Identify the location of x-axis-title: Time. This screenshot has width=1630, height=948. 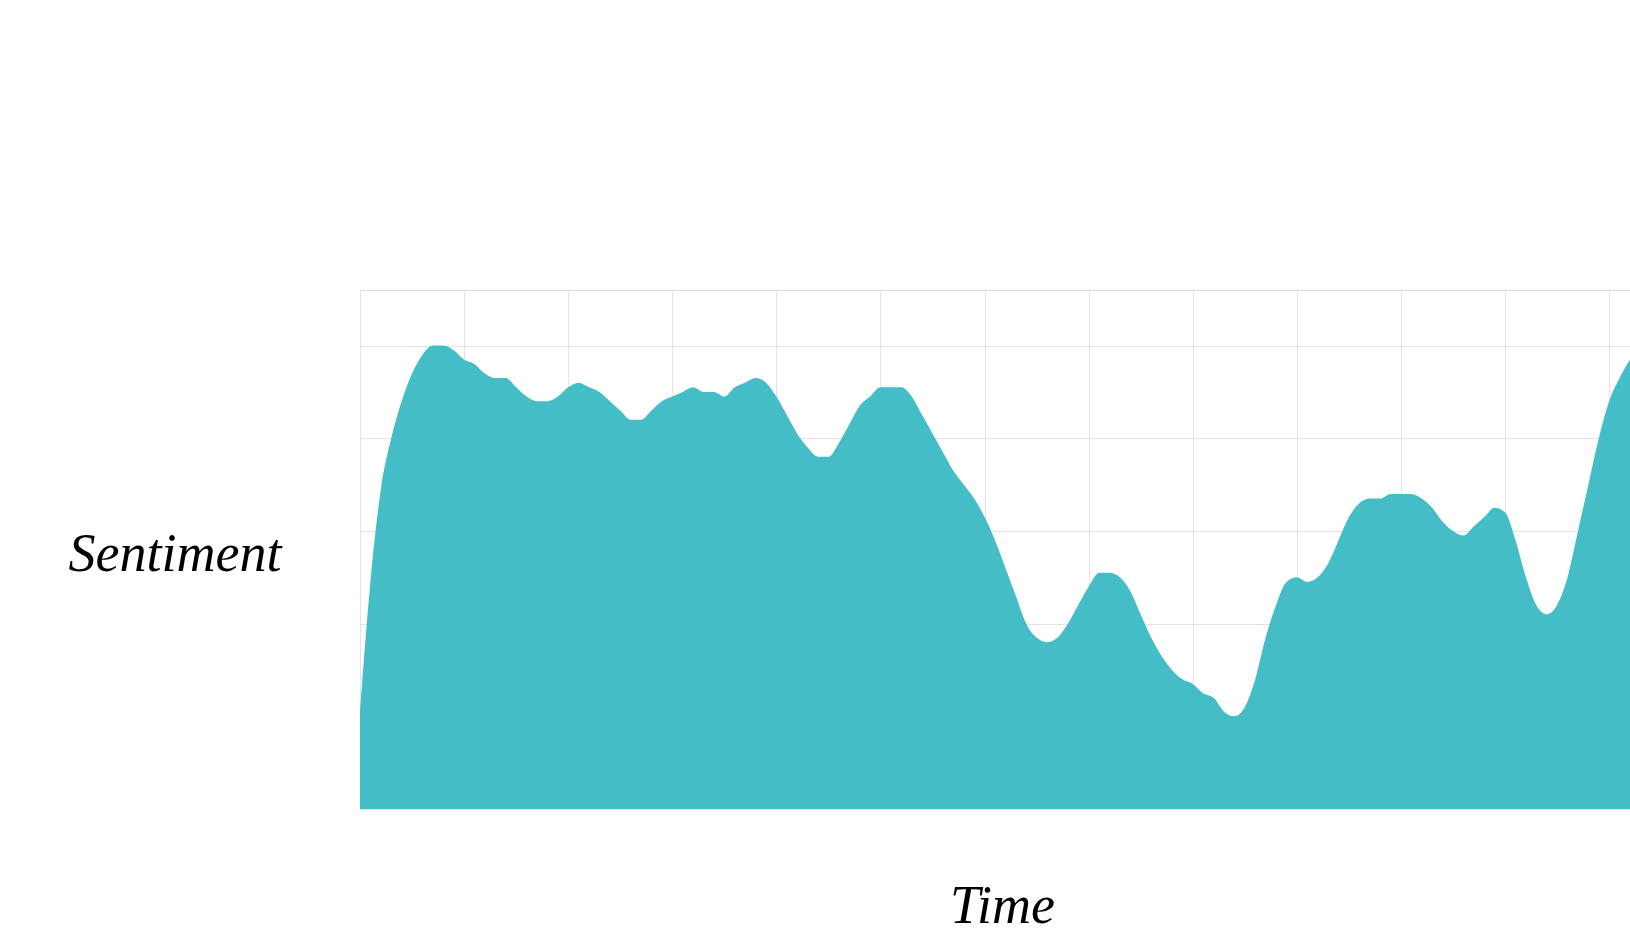
(1002, 904).